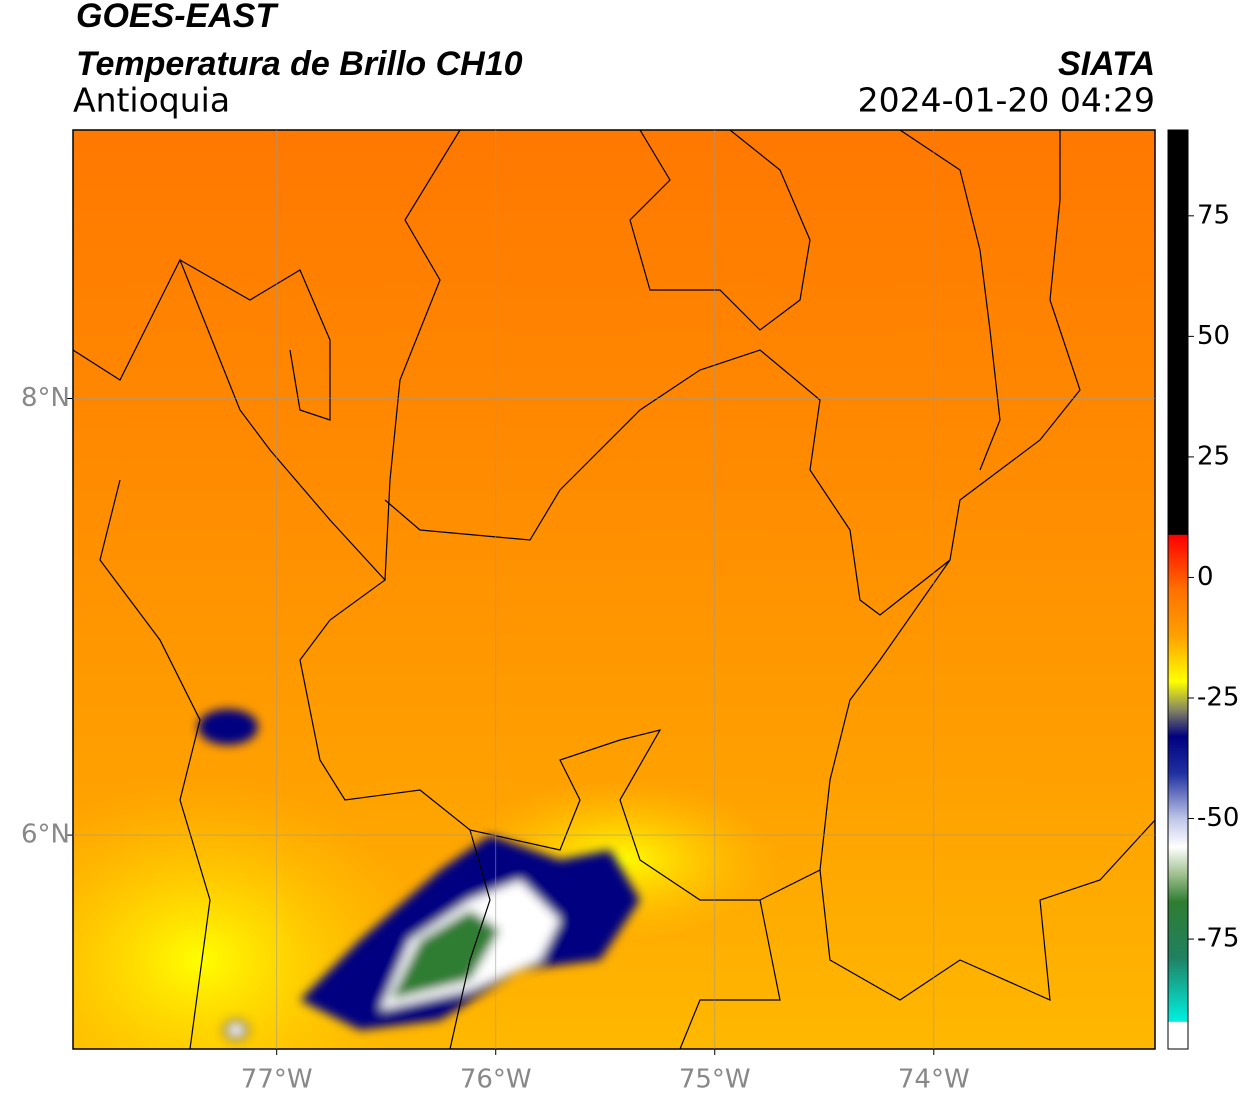 This screenshot has width=1252, height=1103. Describe the element at coordinates (1106, 64) in the screenshot. I see `source: SIATA` at that location.